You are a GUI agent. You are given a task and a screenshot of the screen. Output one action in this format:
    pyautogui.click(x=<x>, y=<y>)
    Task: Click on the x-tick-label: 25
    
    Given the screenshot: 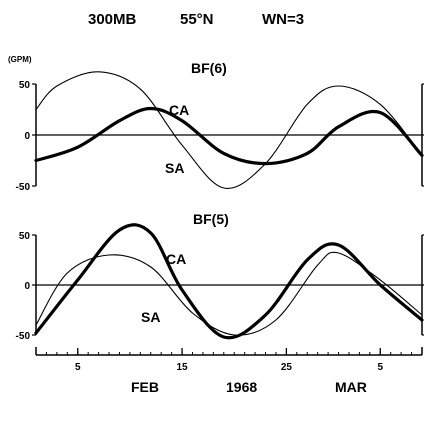 What is the action you would take?
    pyautogui.click(x=287, y=367)
    